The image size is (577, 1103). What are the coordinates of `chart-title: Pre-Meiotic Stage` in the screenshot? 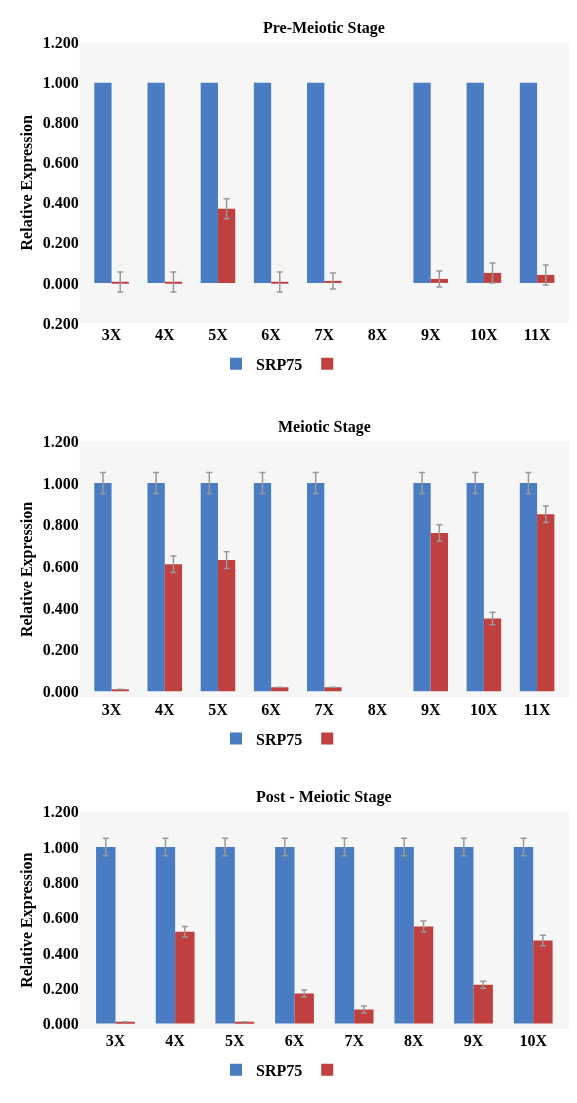 It's located at (324, 28).